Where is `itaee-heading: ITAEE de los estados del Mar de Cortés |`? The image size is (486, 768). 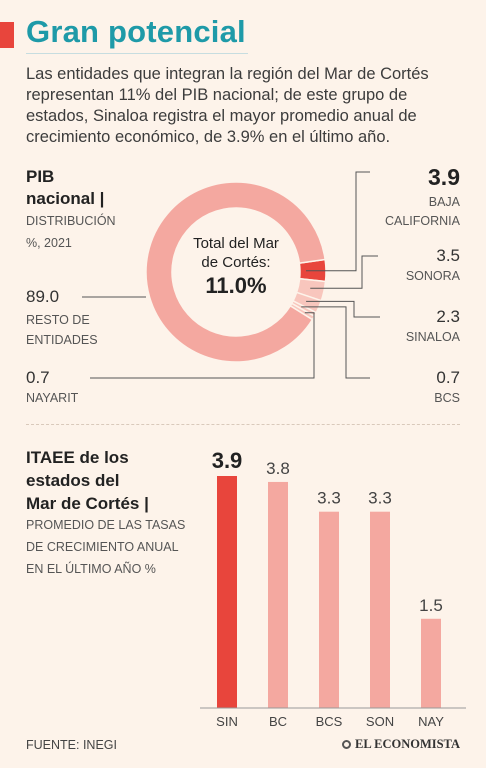 itaee-heading: ITAEE de los estados del Mar de Cortés | is located at coordinates (87, 480).